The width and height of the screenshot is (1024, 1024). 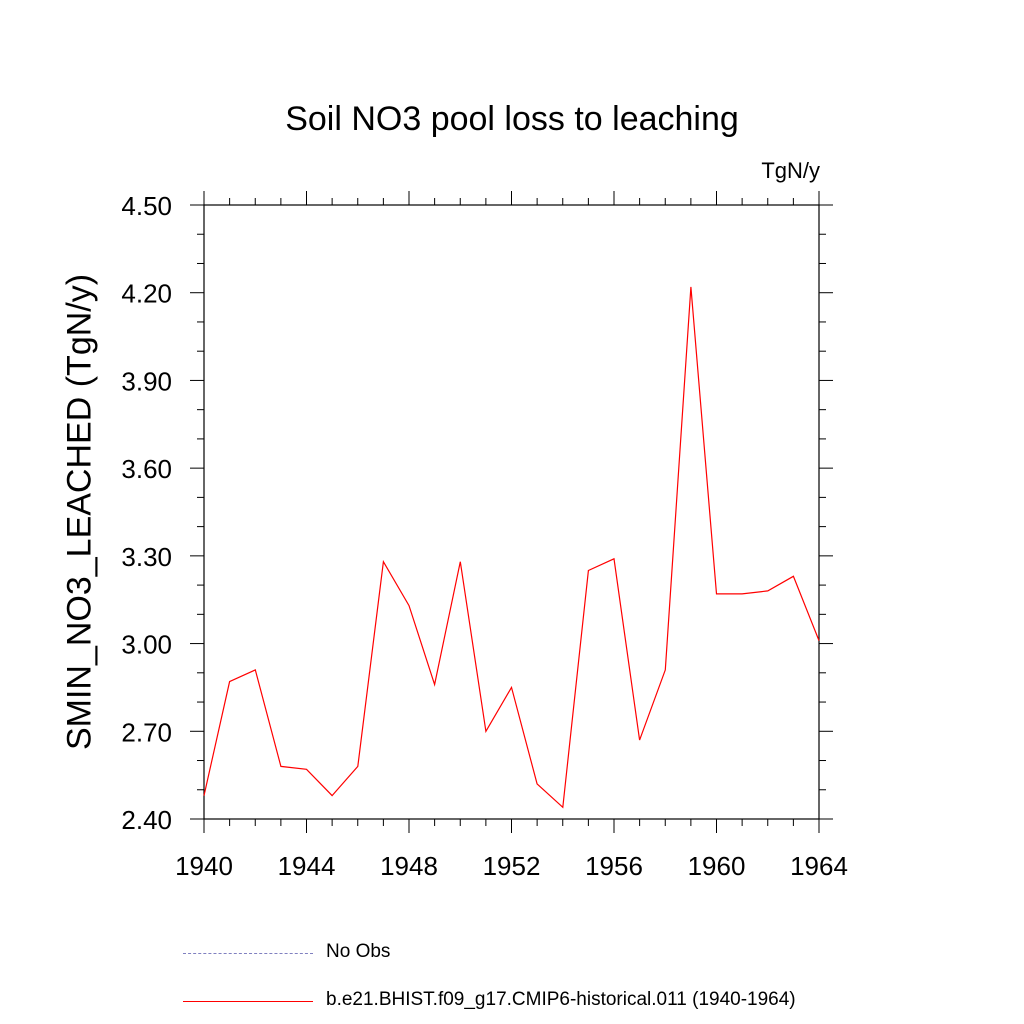 What do you see at coordinates (146, 732) in the screenshot?
I see `y-tick-label: 2.70` at bounding box center [146, 732].